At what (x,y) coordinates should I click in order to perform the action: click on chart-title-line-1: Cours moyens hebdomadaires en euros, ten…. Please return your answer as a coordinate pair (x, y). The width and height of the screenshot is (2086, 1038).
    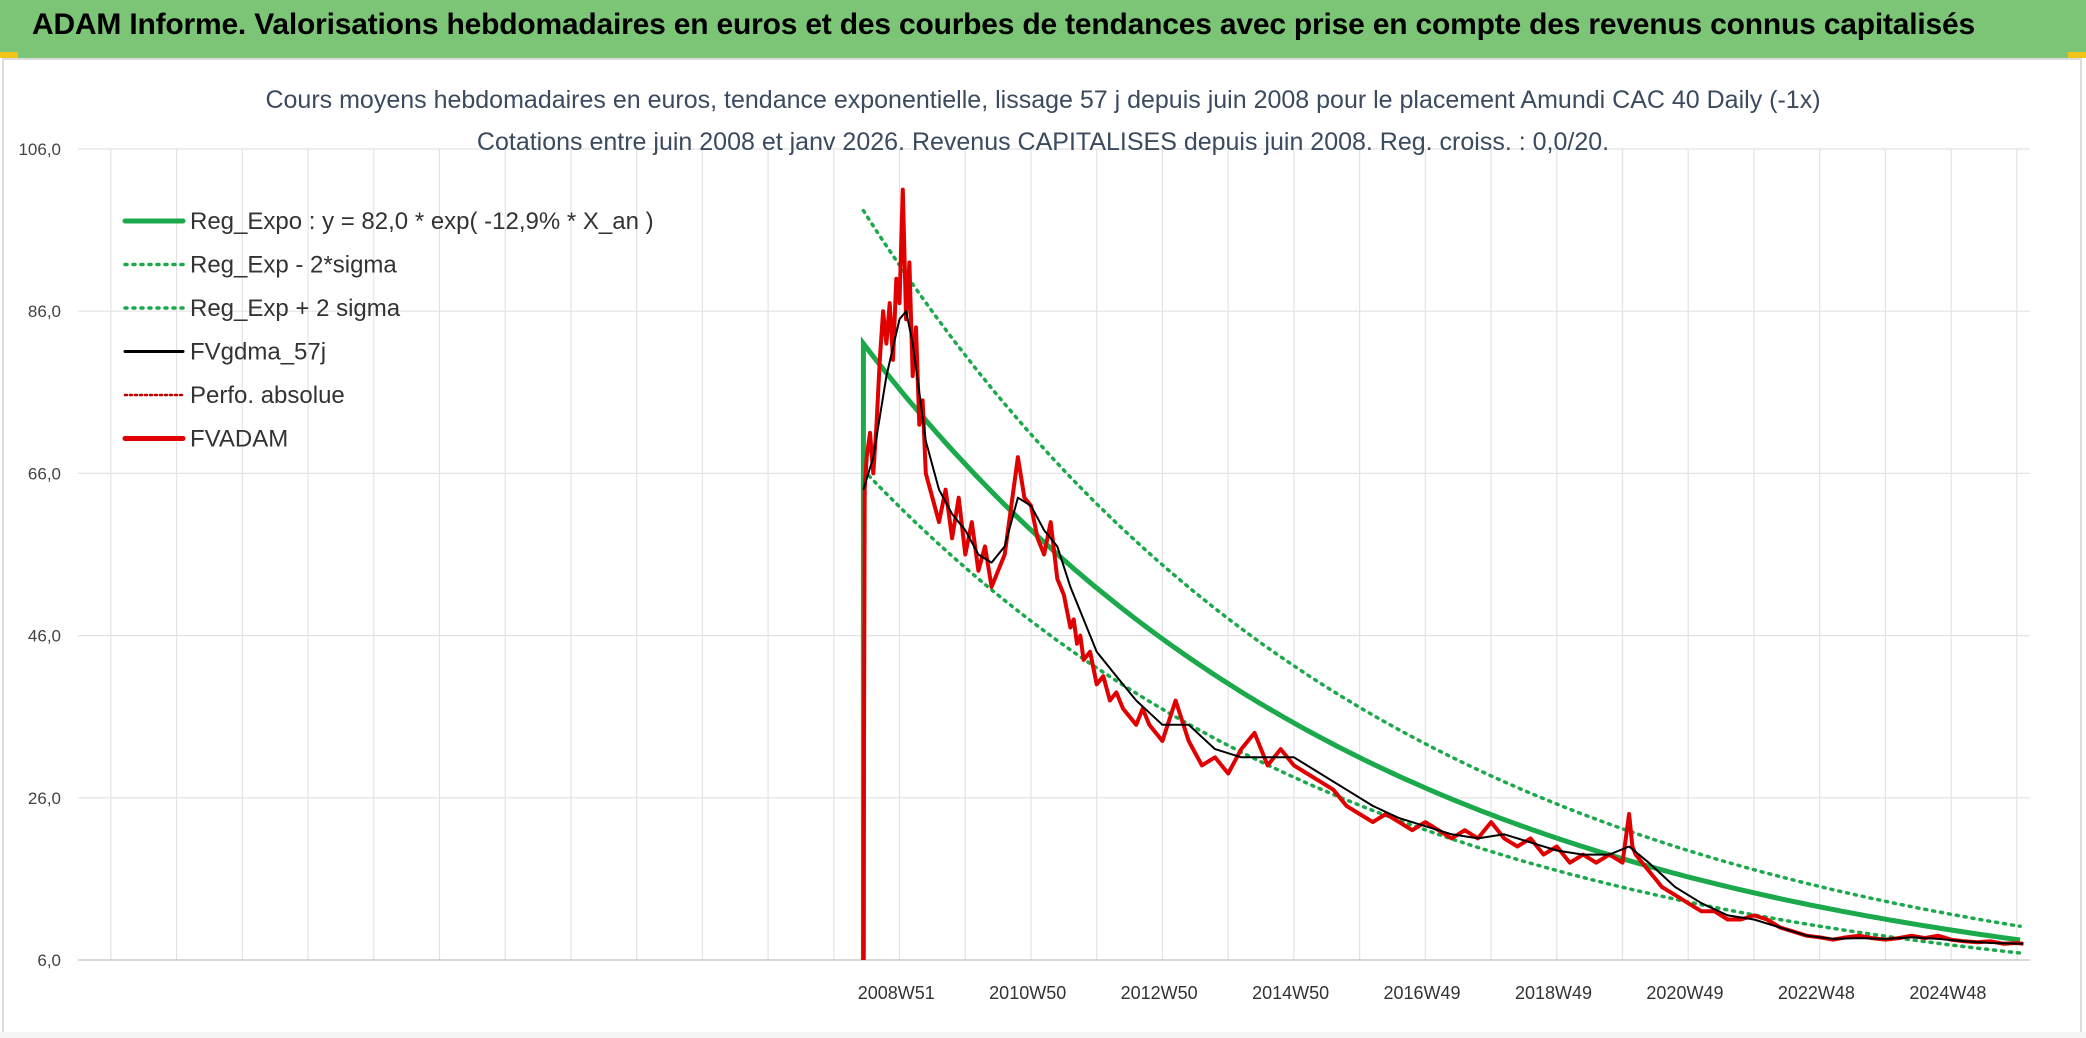
    Looking at the image, I should click on (1042, 100).